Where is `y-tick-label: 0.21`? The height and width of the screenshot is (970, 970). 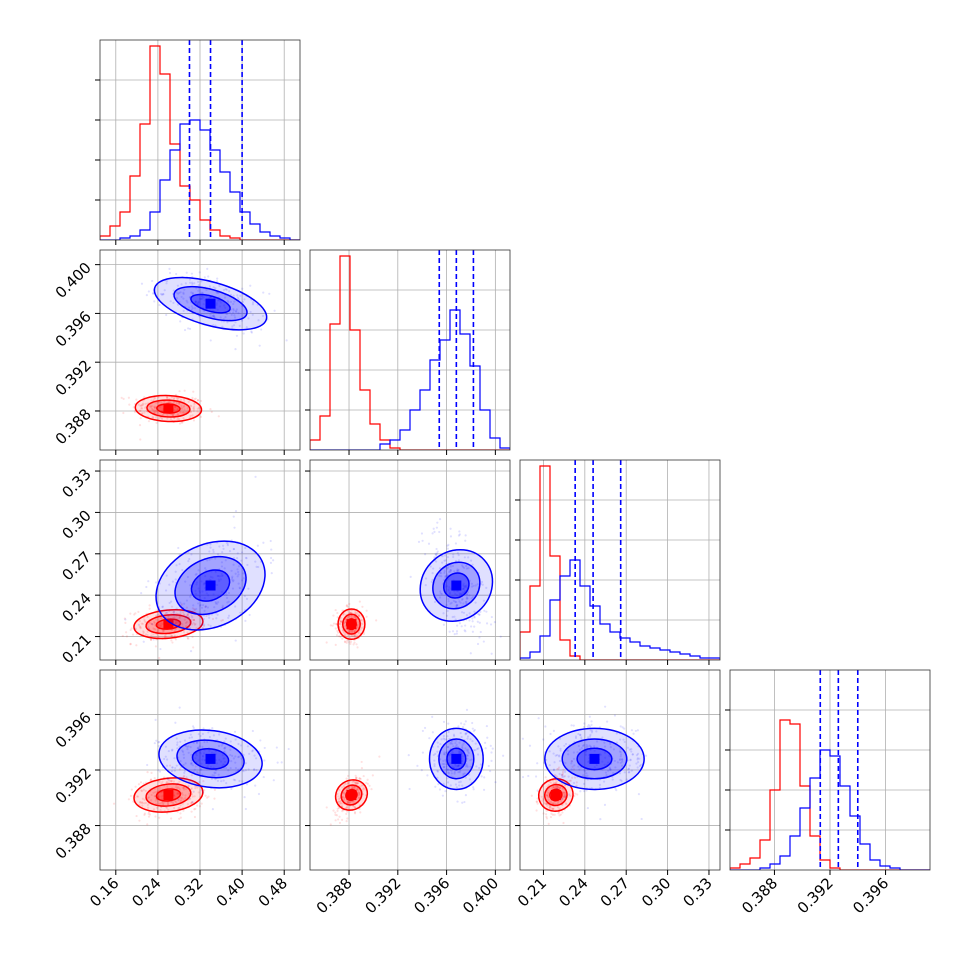
y-tick-label: 0.21 is located at coordinates (76, 649).